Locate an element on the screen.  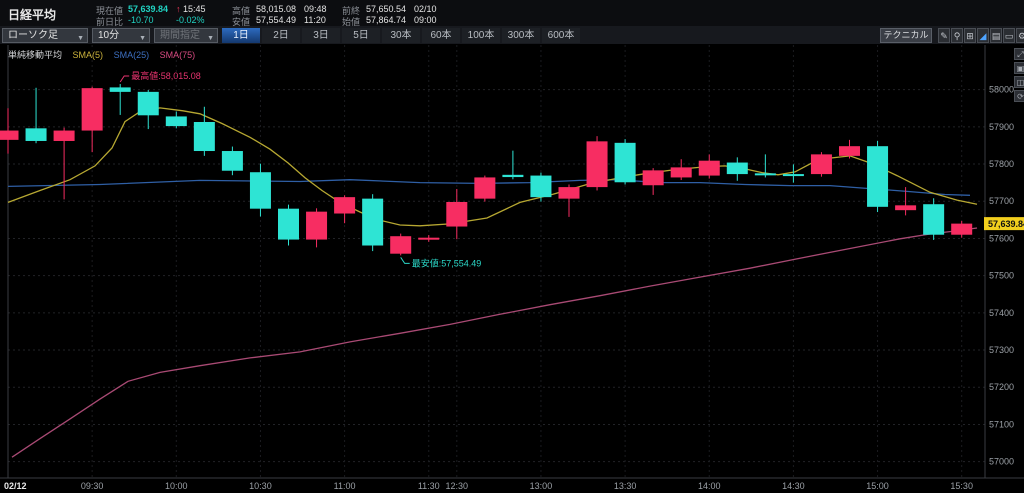
candle-body-09:00 is located at coordinates (9, 135).